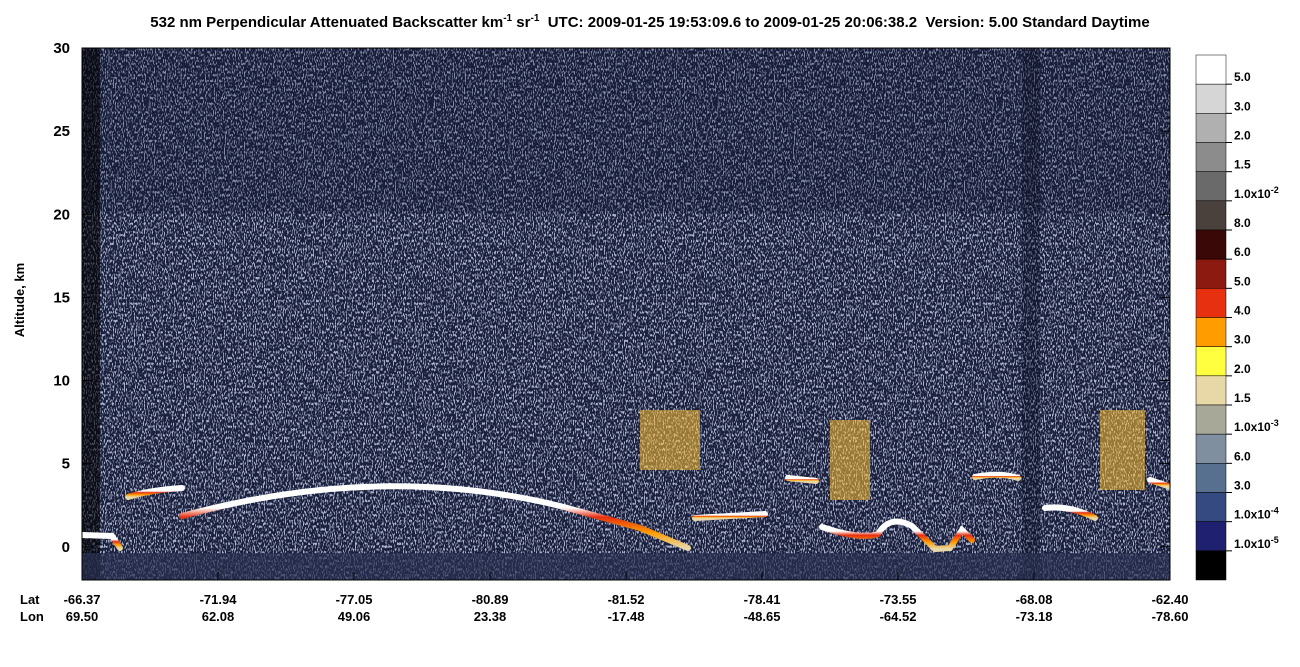 The image size is (1300, 667). I want to click on colorbar-label: 1.0x10⁻⁴, so click(1256, 514).